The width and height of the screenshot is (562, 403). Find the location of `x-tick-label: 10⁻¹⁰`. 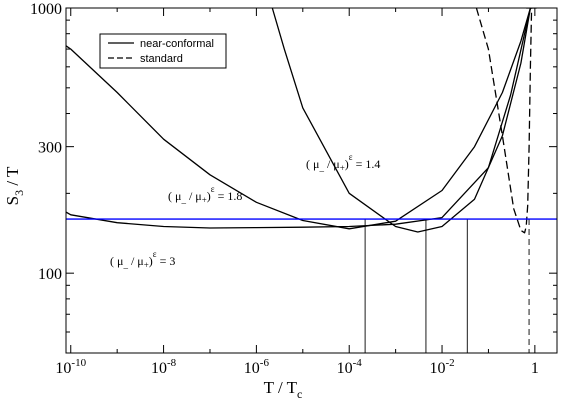

x-tick-label: 10⁻¹⁰ is located at coordinates (70, 367).